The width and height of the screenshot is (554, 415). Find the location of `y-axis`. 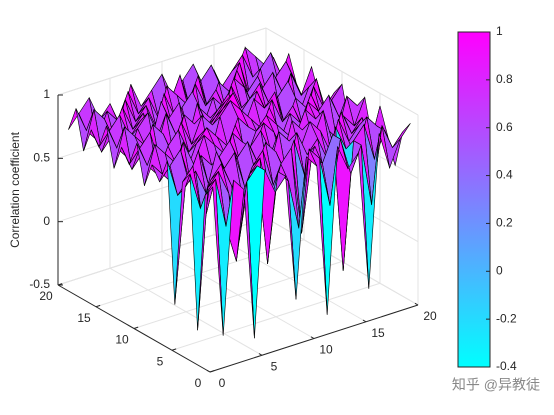

y-axis is located at coordinates (134, 328).